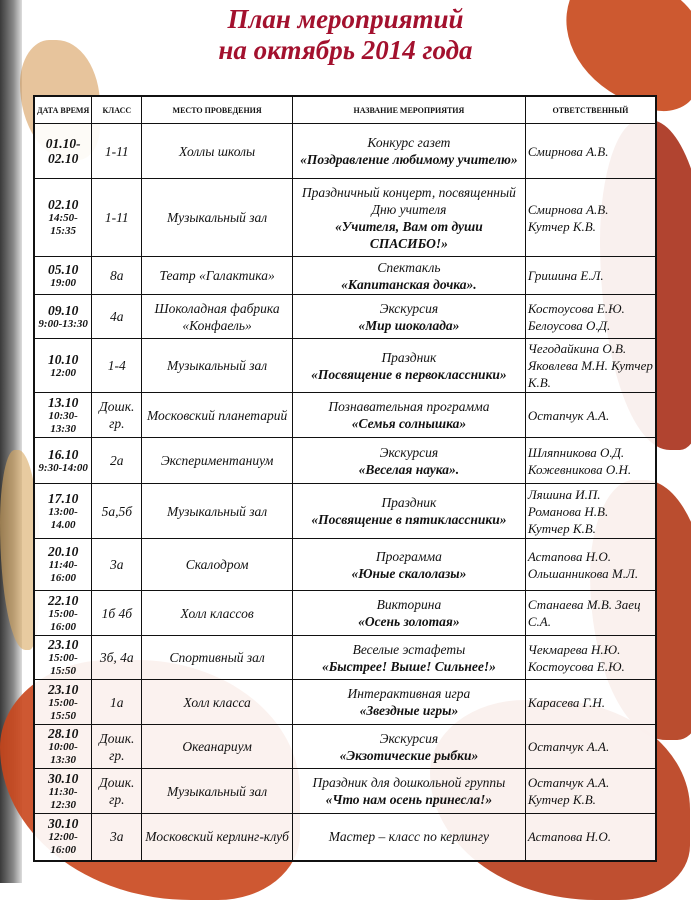 The image size is (691, 900). Describe the element at coordinates (345, 19) in the screenshot. I see `title-line-1: План мероприятий` at that location.